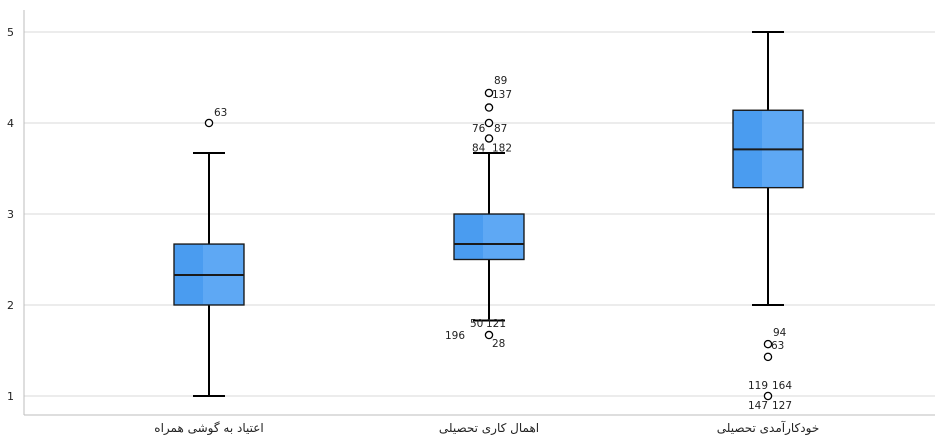 The width and height of the screenshot is (940, 439). What do you see at coordinates (489, 428) in the screenshot?
I see `category-label: اهمال کاری تحصیلی` at bounding box center [489, 428].